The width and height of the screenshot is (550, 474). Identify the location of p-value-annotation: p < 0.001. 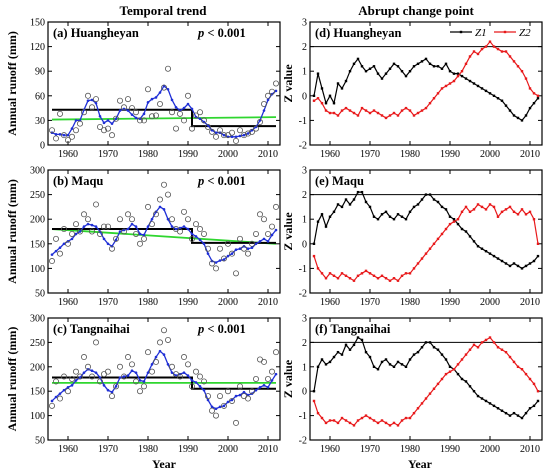
(221, 181).